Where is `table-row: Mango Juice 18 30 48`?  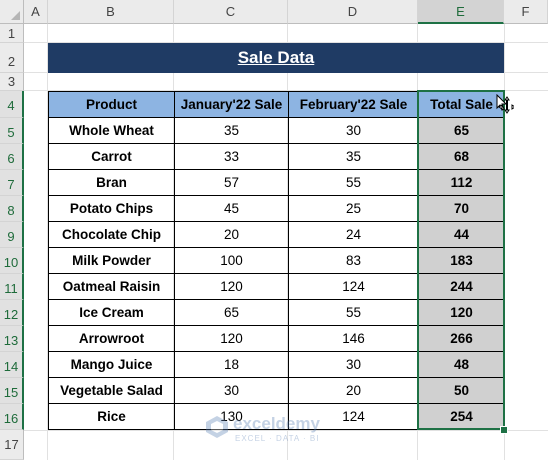
table-row: Mango Juice 18 30 48 is located at coordinates (276, 364).